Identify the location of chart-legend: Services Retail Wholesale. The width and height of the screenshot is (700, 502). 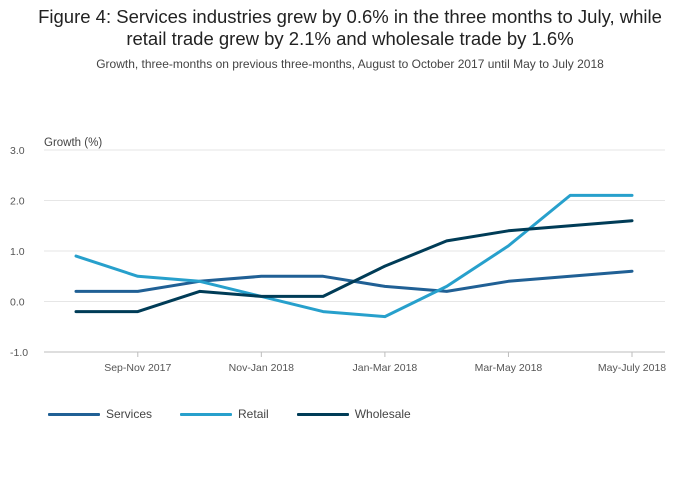
(243, 414).